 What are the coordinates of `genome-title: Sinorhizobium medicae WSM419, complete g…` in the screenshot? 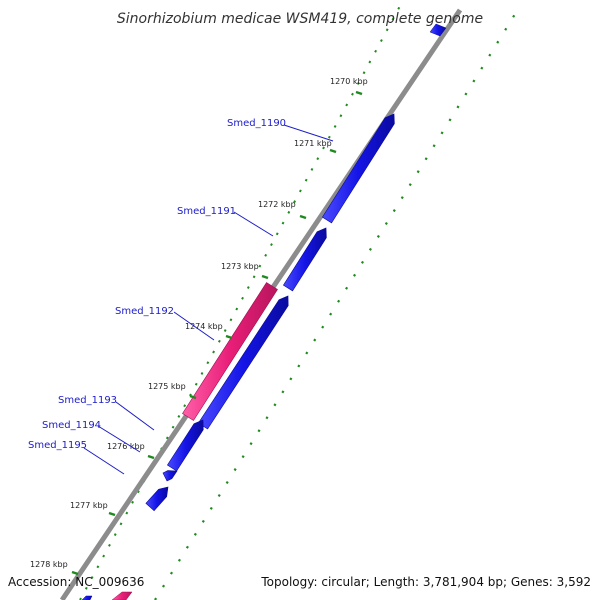 It's located at (300, 19).